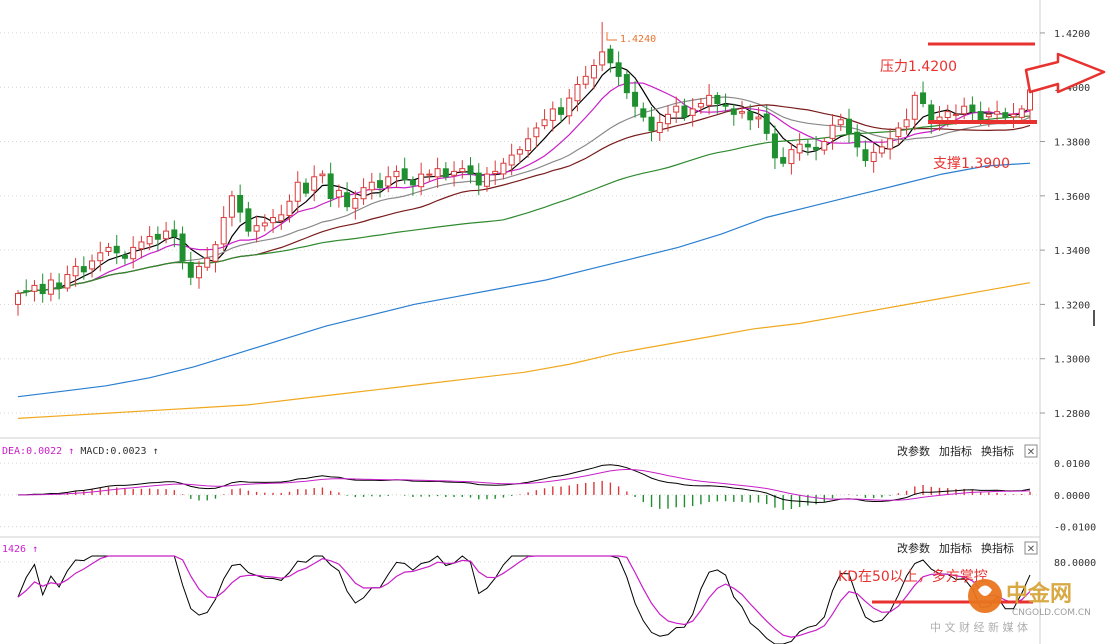  What do you see at coordinates (997, 548) in the screenshot?
I see `kd-swap-indicator-button: 换指标` at bounding box center [997, 548].